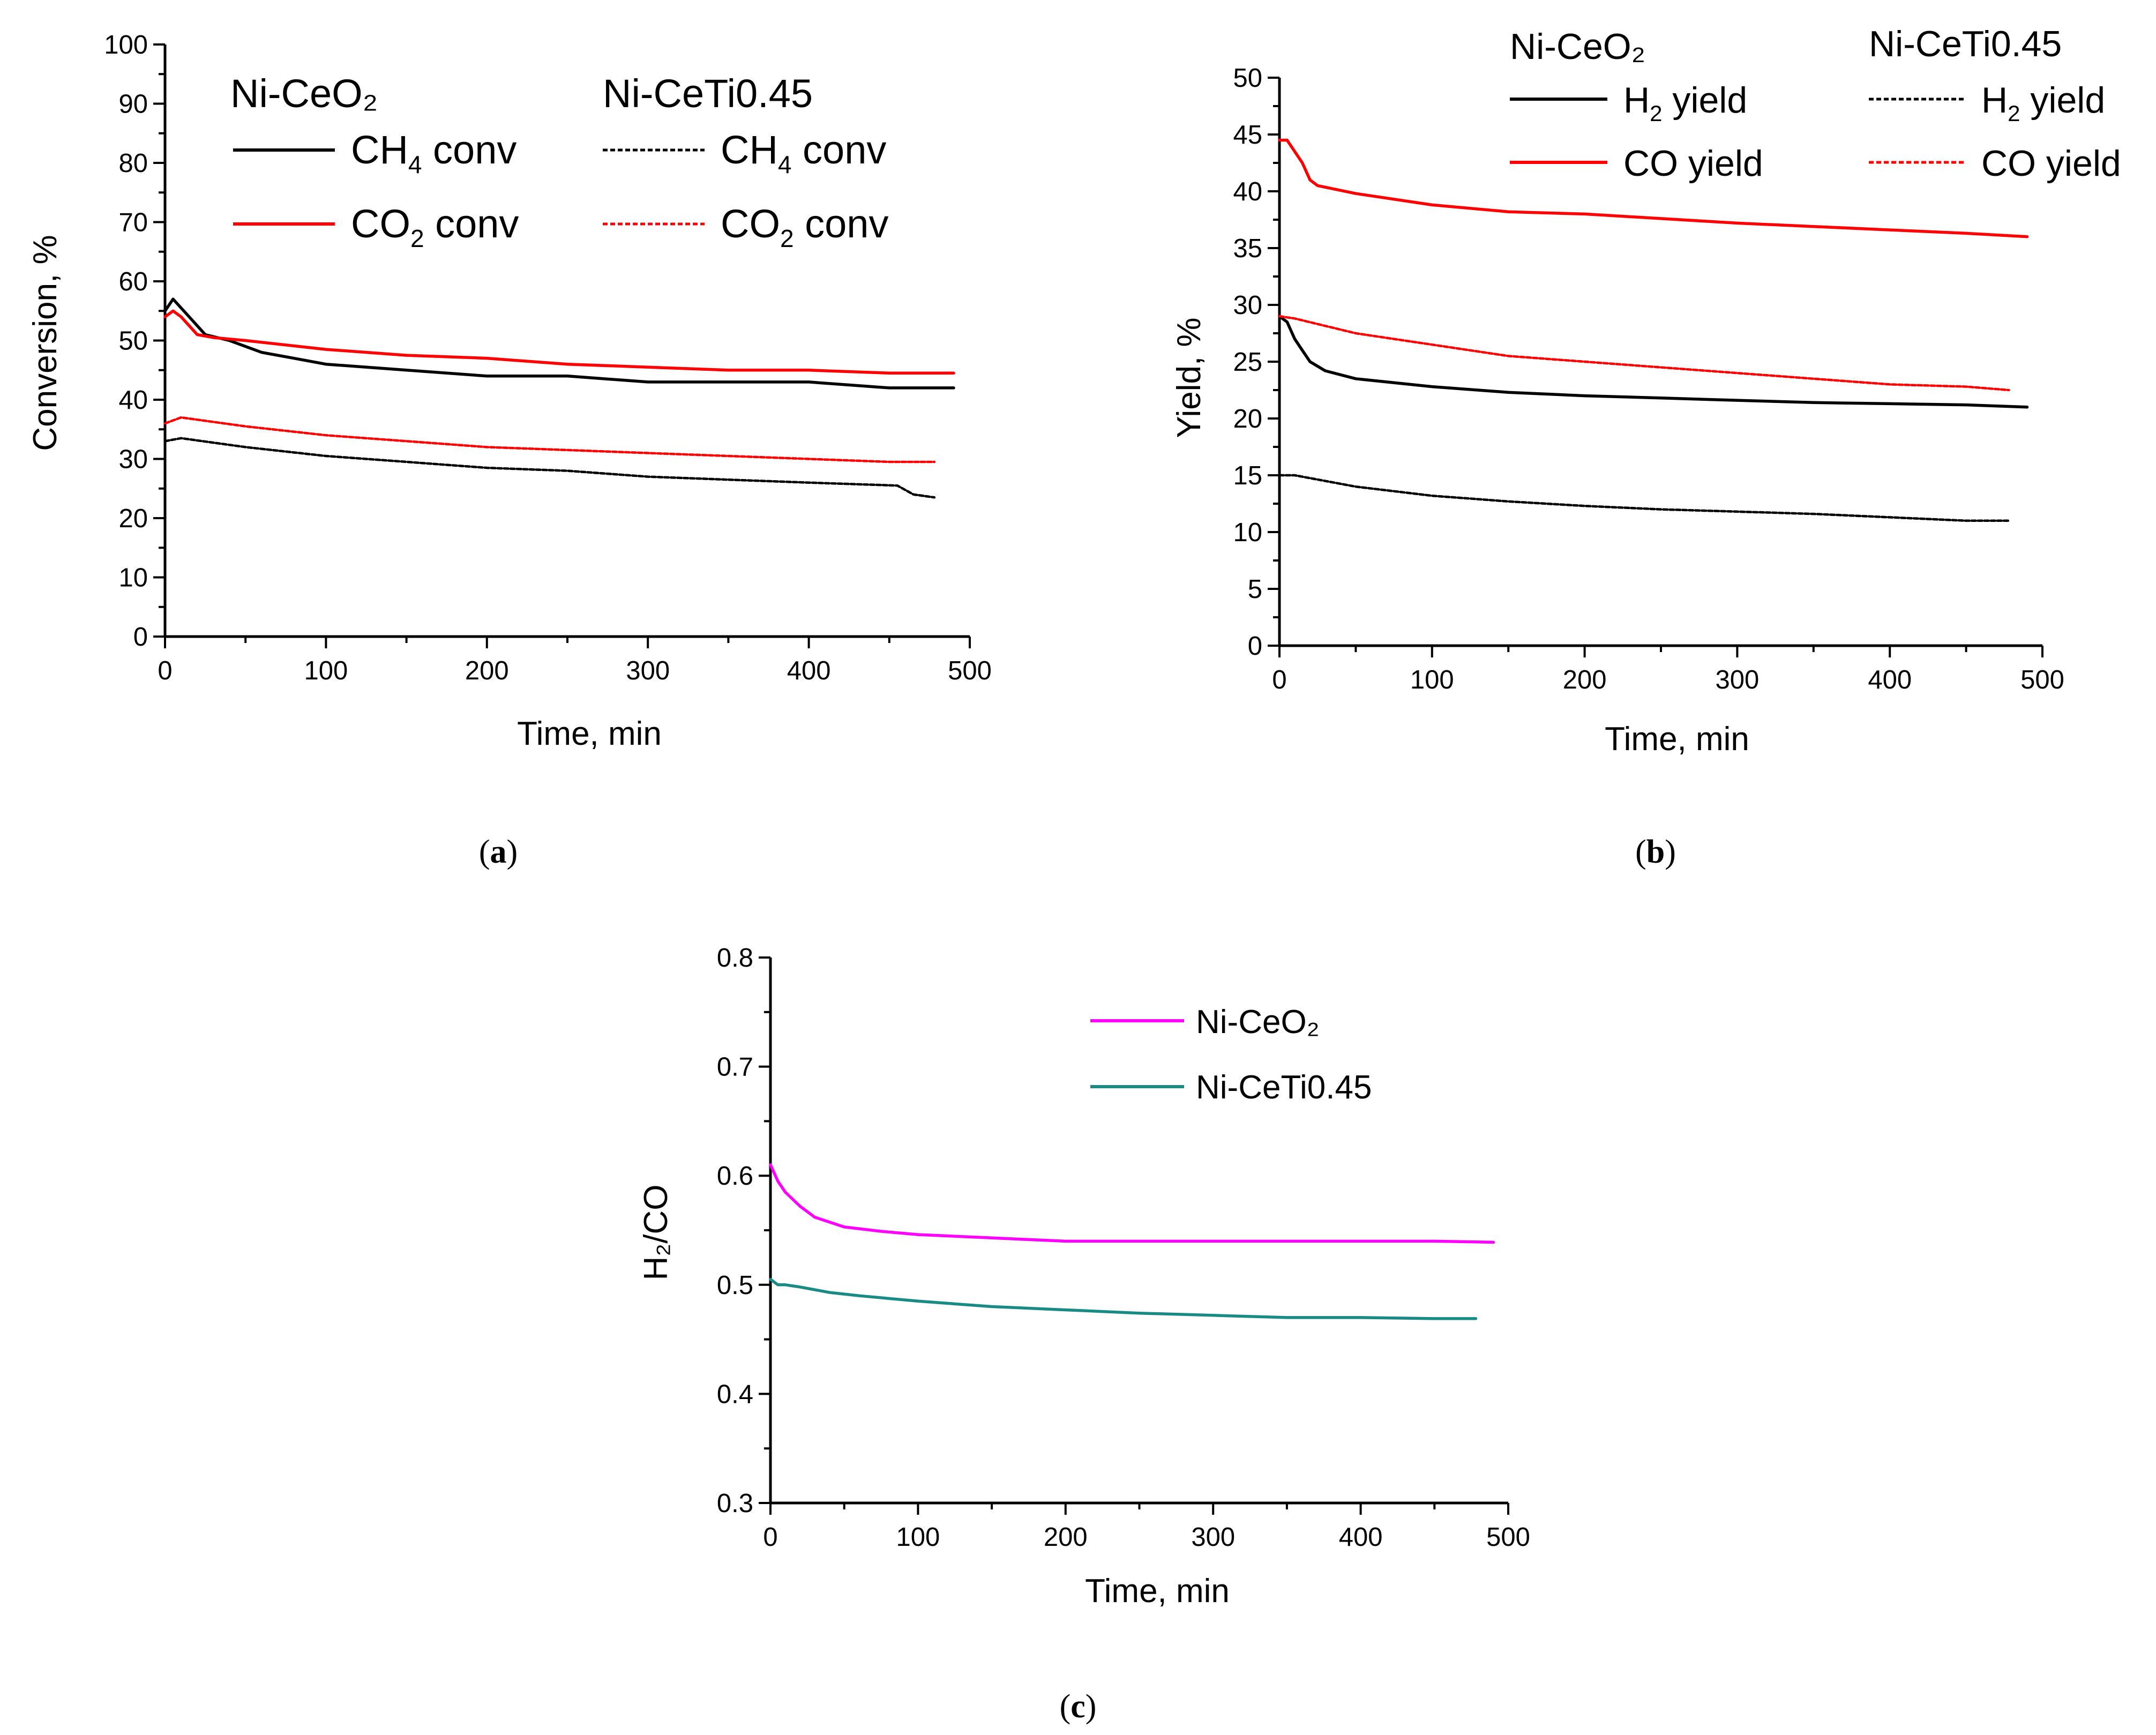  What do you see at coordinates (1685, 103) in the screenshot?
I see `panel-b-legend-label-h2-solid: H2 yield` at bounding box center [1685, 103].